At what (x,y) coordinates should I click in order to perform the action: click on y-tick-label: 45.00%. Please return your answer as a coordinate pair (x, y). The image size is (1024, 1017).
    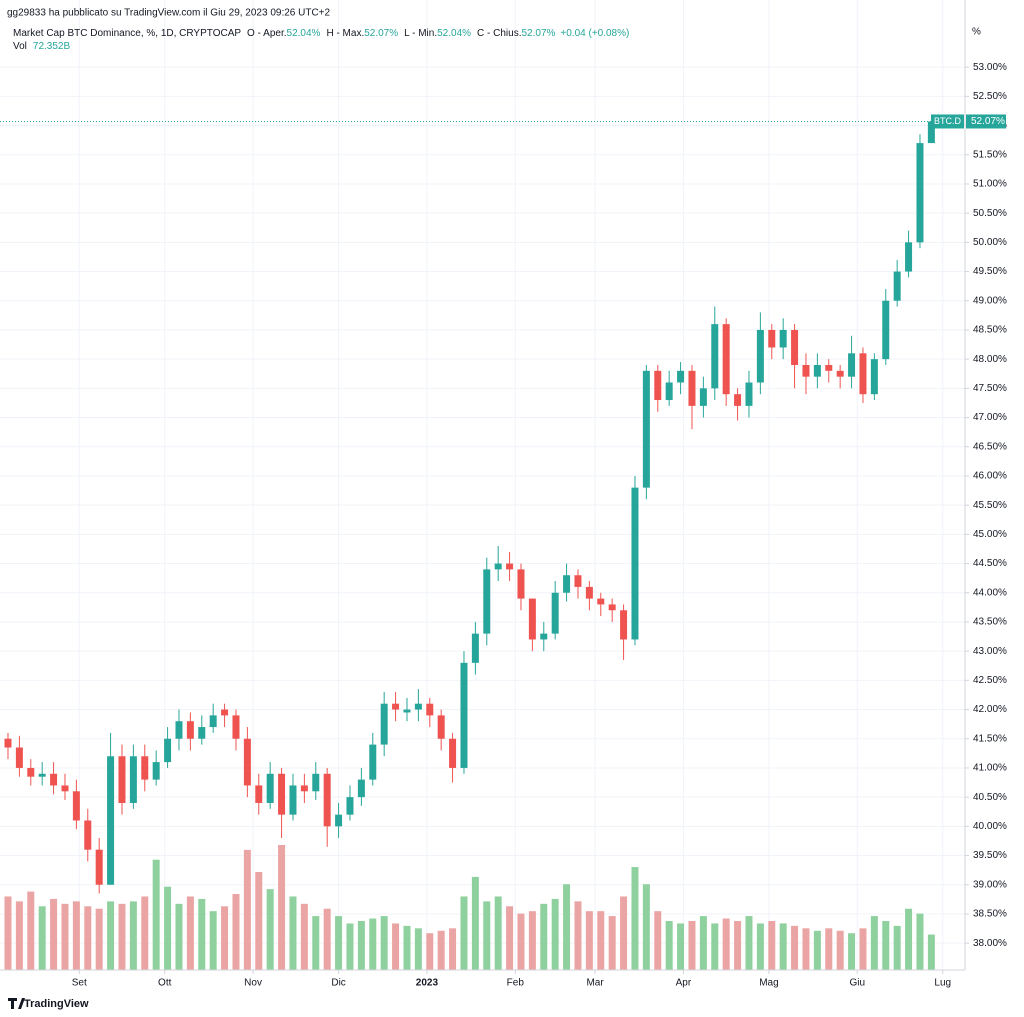
    Looking at the image, I should click on (990, 534).